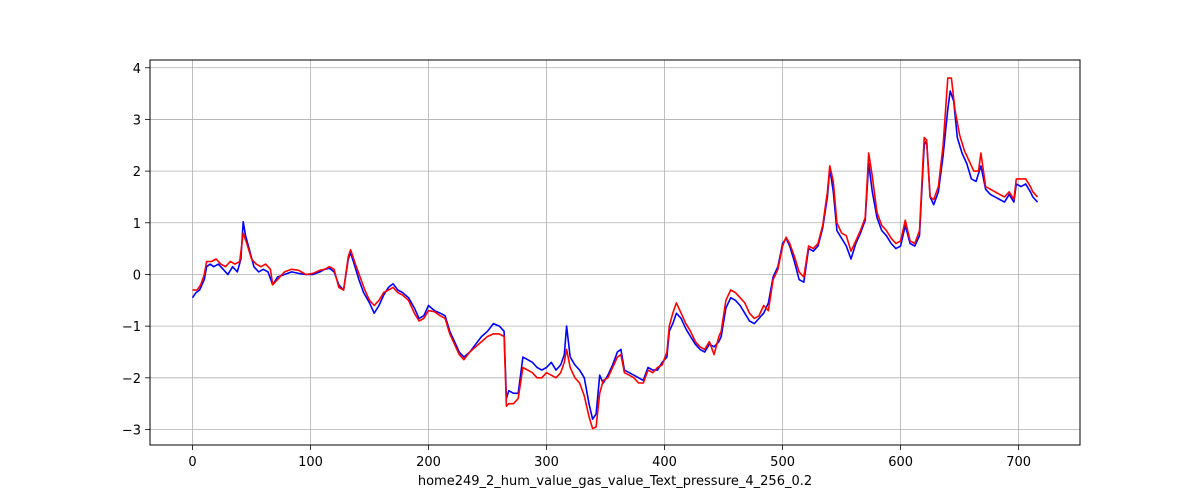 Image resolution: width=1200 pixels, height=500 pixels. Describe the element at coordinates (546, 462) in the screenshot. I see `x-tick-label: 300` at that location.